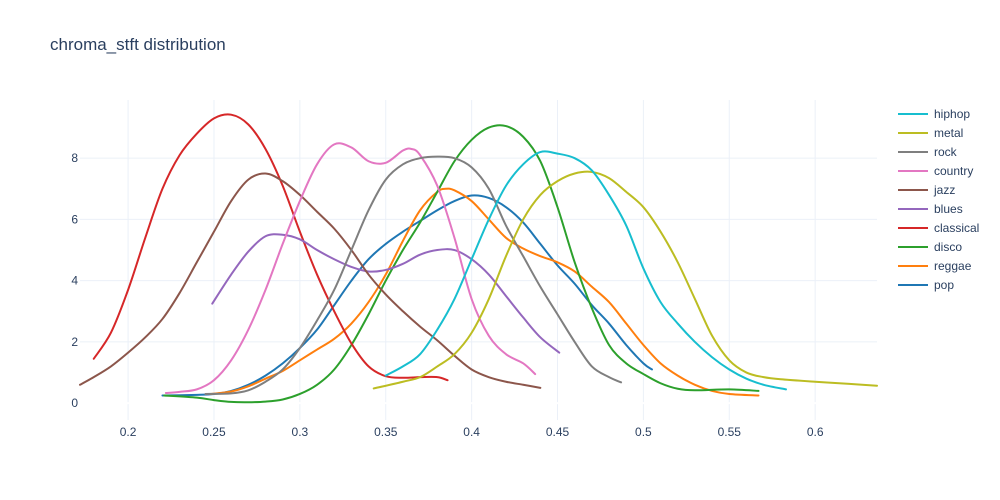  I want to click on y-tick-label: 2, so click(74, 342).